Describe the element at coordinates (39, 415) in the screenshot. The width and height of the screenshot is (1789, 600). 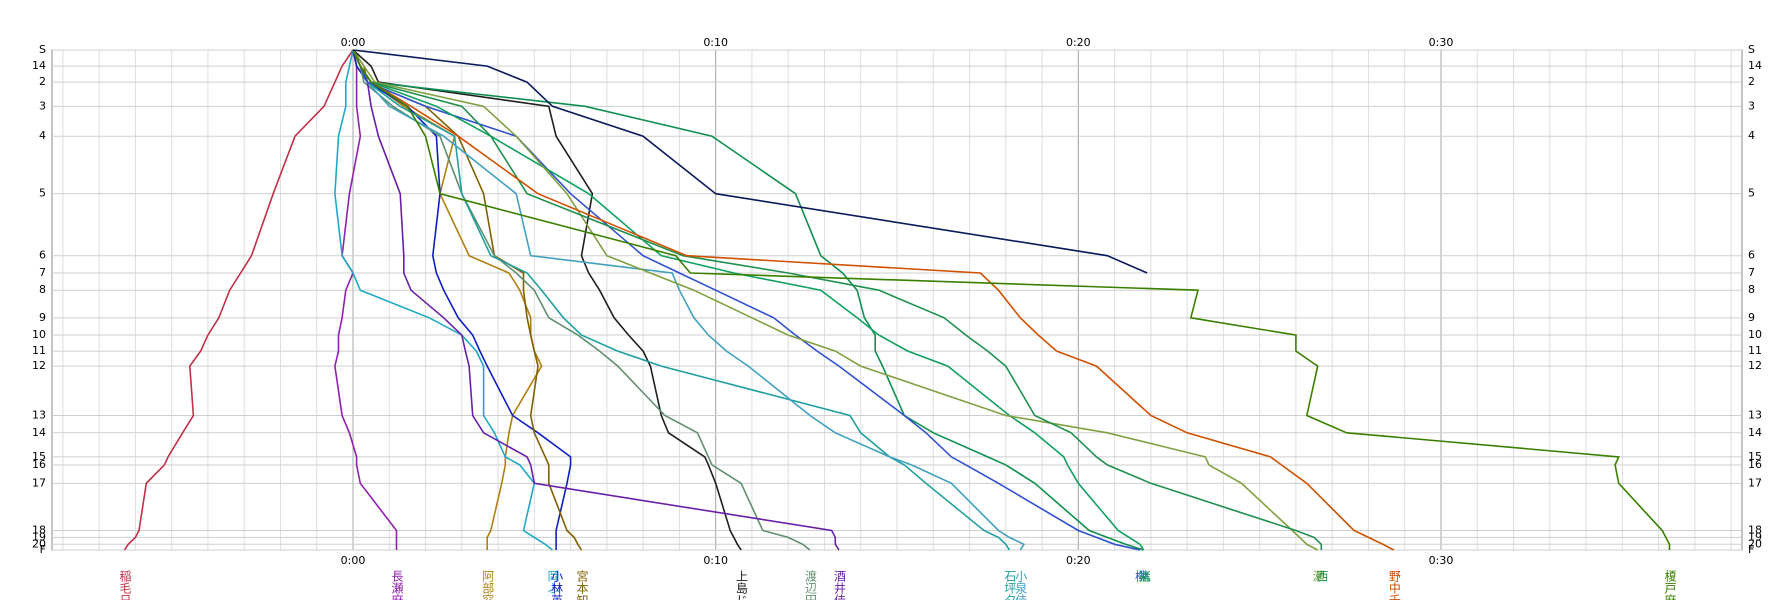
I see `y-tick-label-left: 13` at that location.